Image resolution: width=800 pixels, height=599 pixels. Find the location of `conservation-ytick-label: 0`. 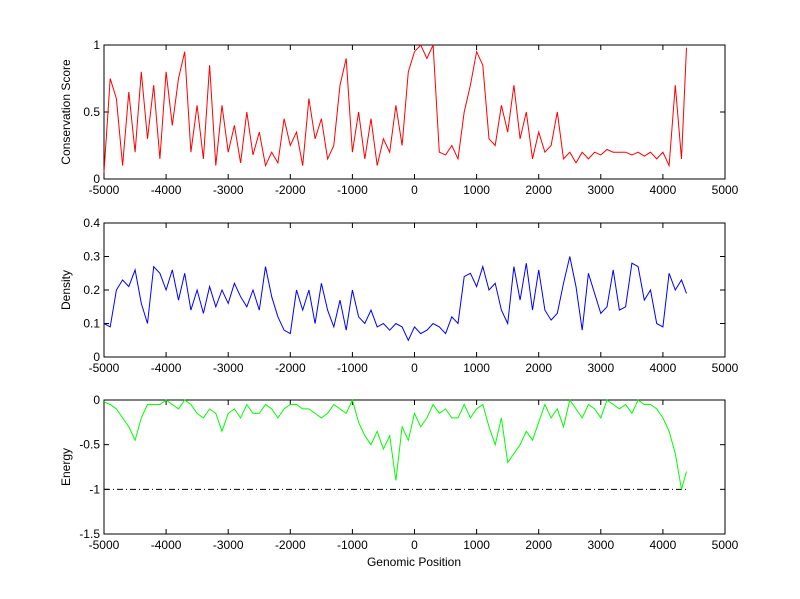

conservation-ytick-label: 0 is located at coordinates (96, 179).